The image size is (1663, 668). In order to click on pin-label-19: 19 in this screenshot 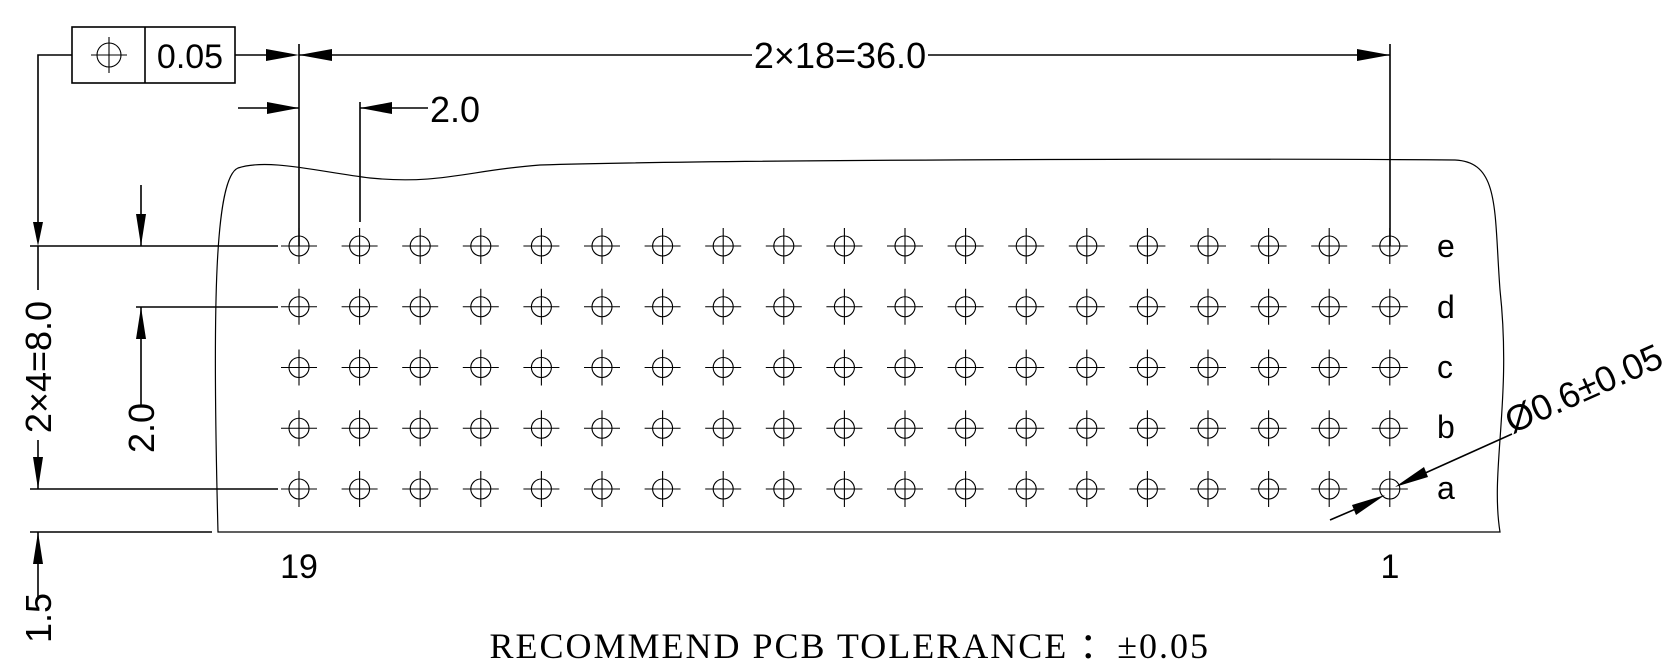, I will do `click(299, 567)`.